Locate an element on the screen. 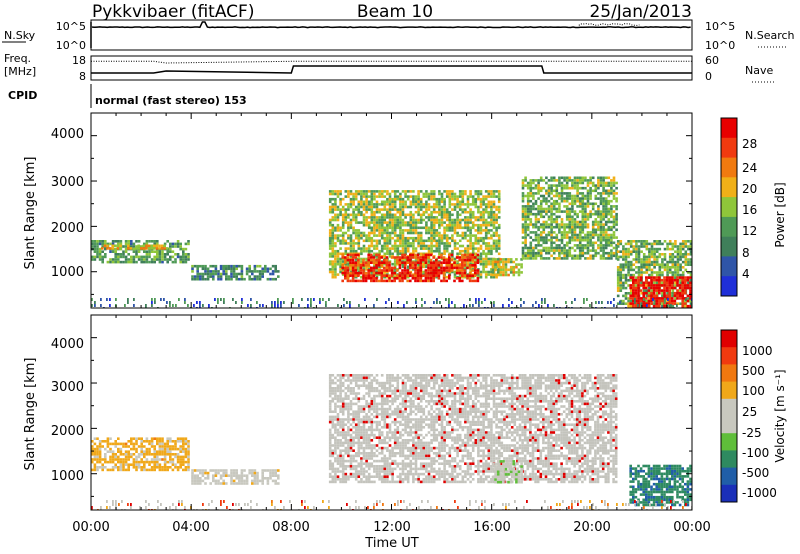 This screenshot has width=800, height=554. cpid-label: CPID is located at coordinates (22, 95).